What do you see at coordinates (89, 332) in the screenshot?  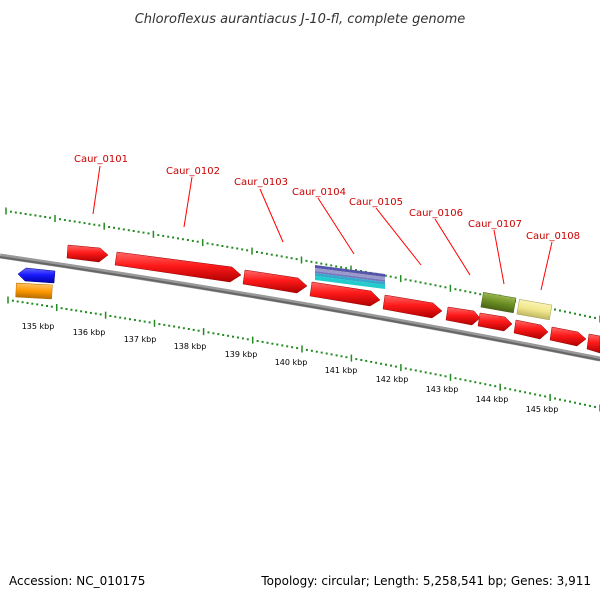 I see `kbp-label-136: 136 kbp` at bounding box center [89, 332].